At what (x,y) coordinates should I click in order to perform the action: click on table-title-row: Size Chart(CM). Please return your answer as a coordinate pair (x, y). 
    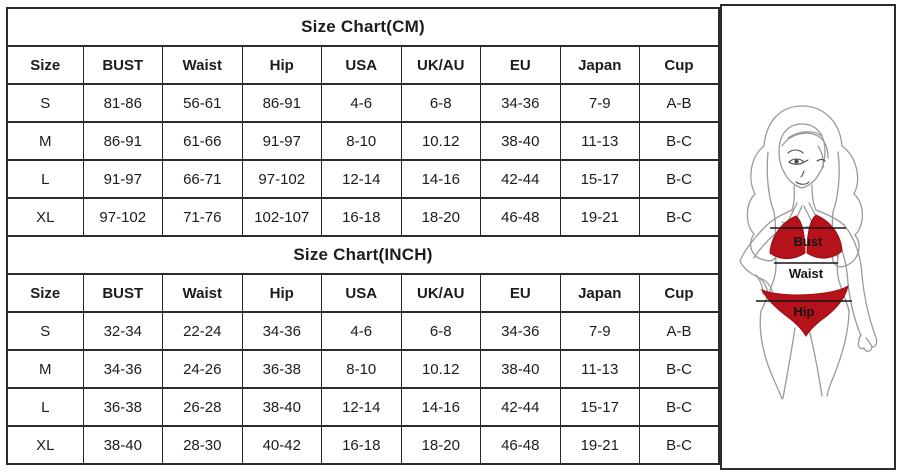
    Looking at the image, I should click on (363, 27).